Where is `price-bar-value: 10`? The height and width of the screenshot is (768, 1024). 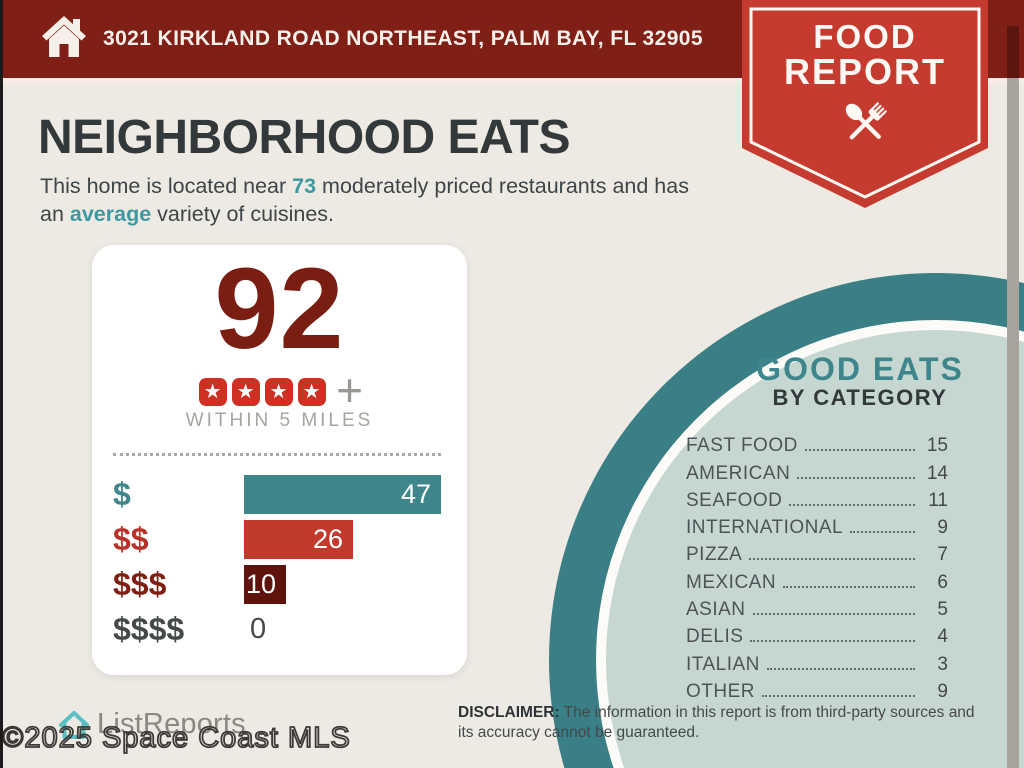 price-bar-value: 10 is located at coordinates (260, 584).